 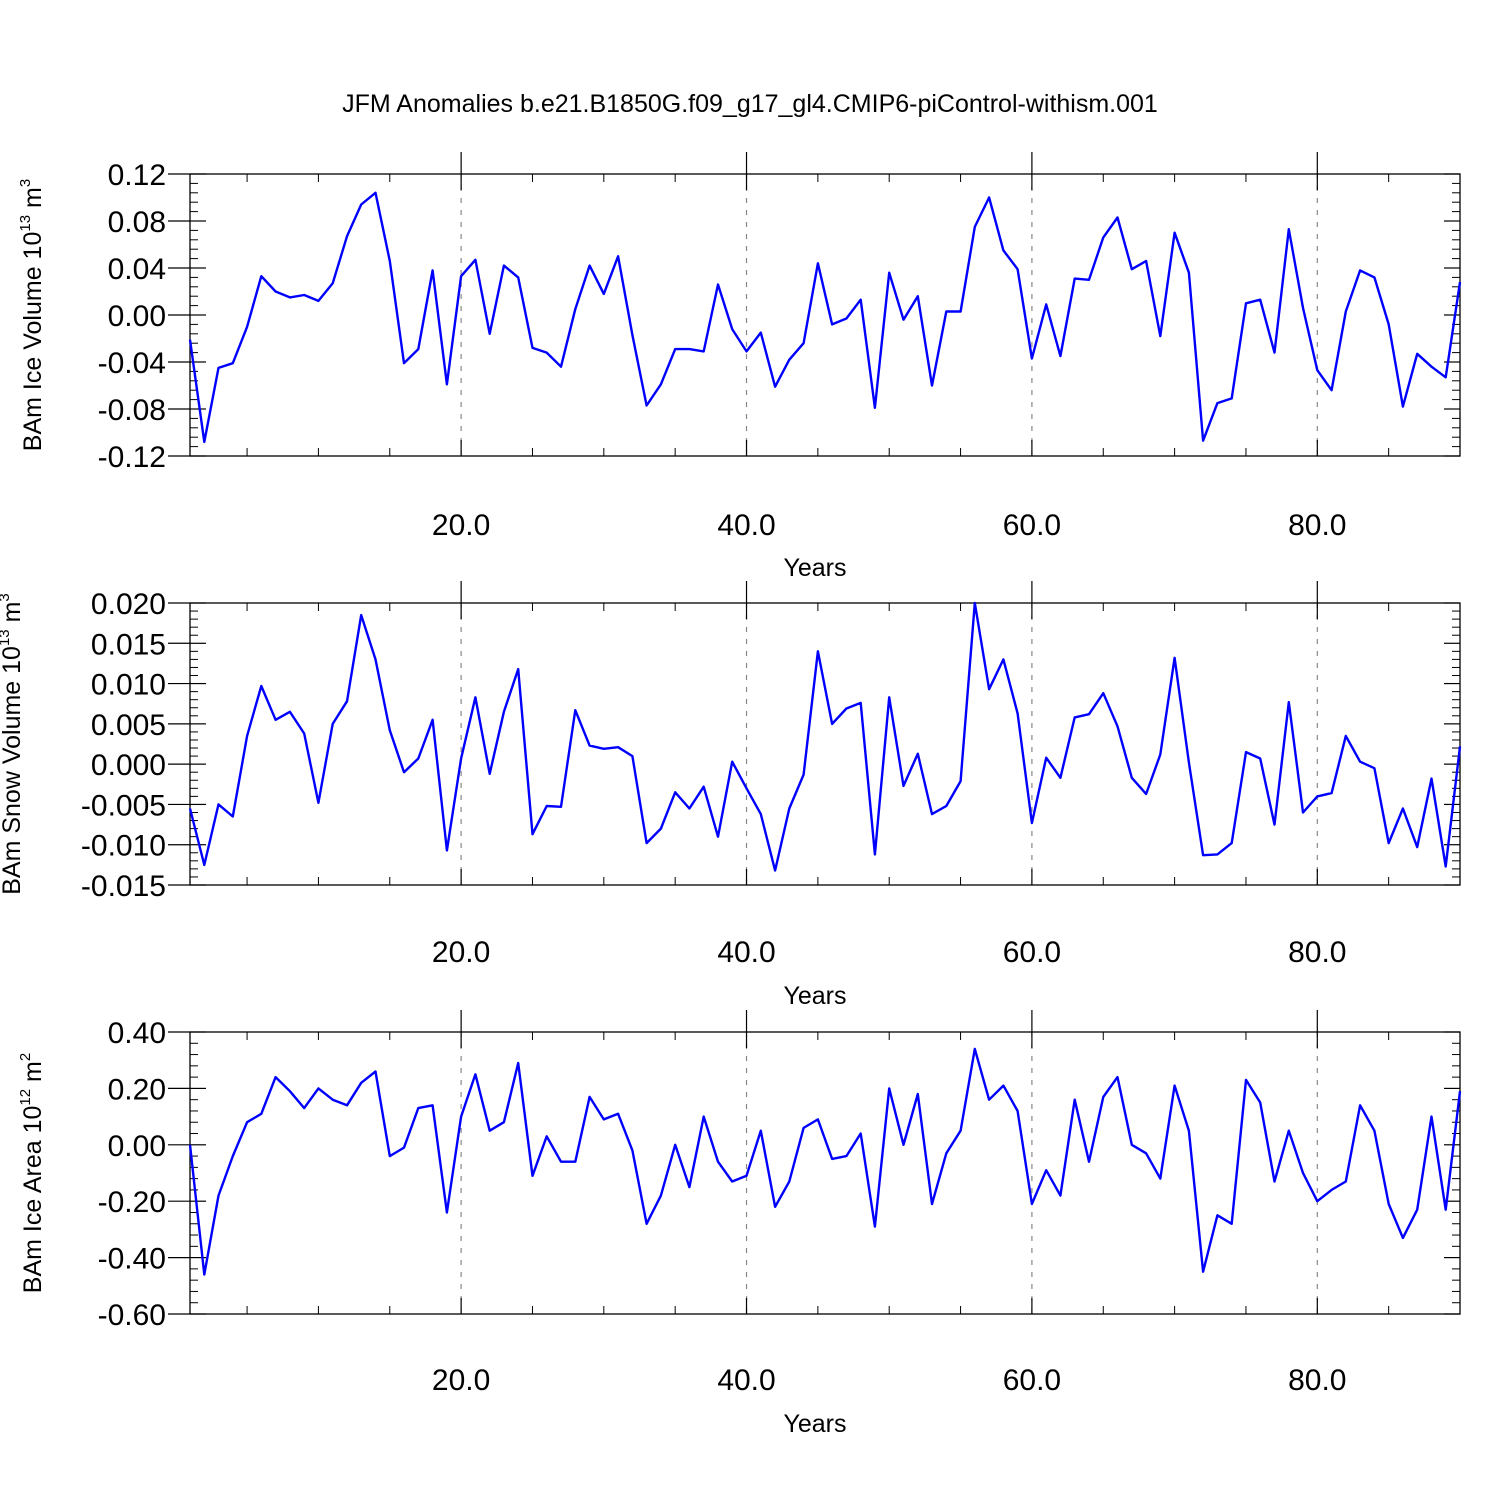 What do you see at coordinates (132, 363) in the screenshot?
I see `y-tick-label: -0.04` at bounding box center [132, 363].